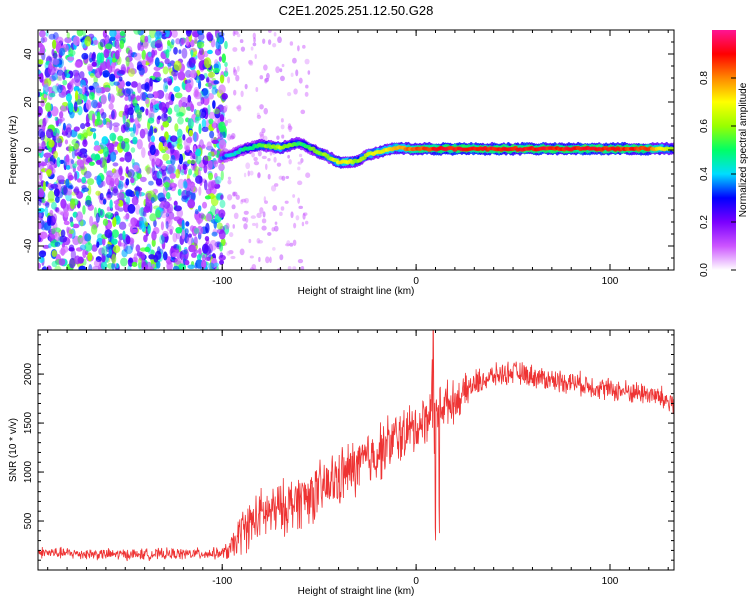 Image resolution: width=750 pixels, height=600 pixels. Describe the element at coordinates (717, 174) in the screenshot. I see `colorbar-ticks: 0.0 0.2 0.4 0.6 0.8` at that location.